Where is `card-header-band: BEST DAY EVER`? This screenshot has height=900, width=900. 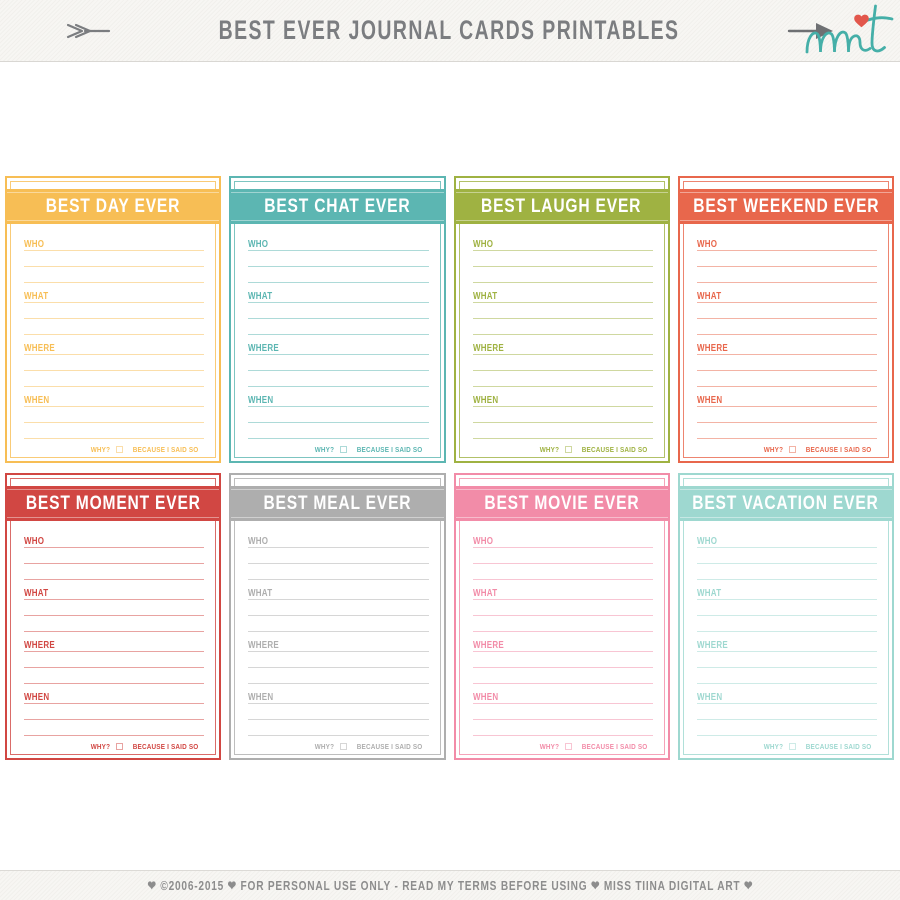
card-header-band: BEST DAY EVER is located at coordinates (113, 206).